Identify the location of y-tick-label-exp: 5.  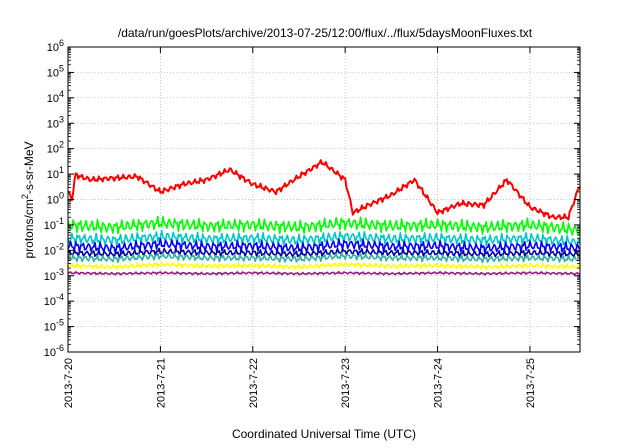
(61, 68).